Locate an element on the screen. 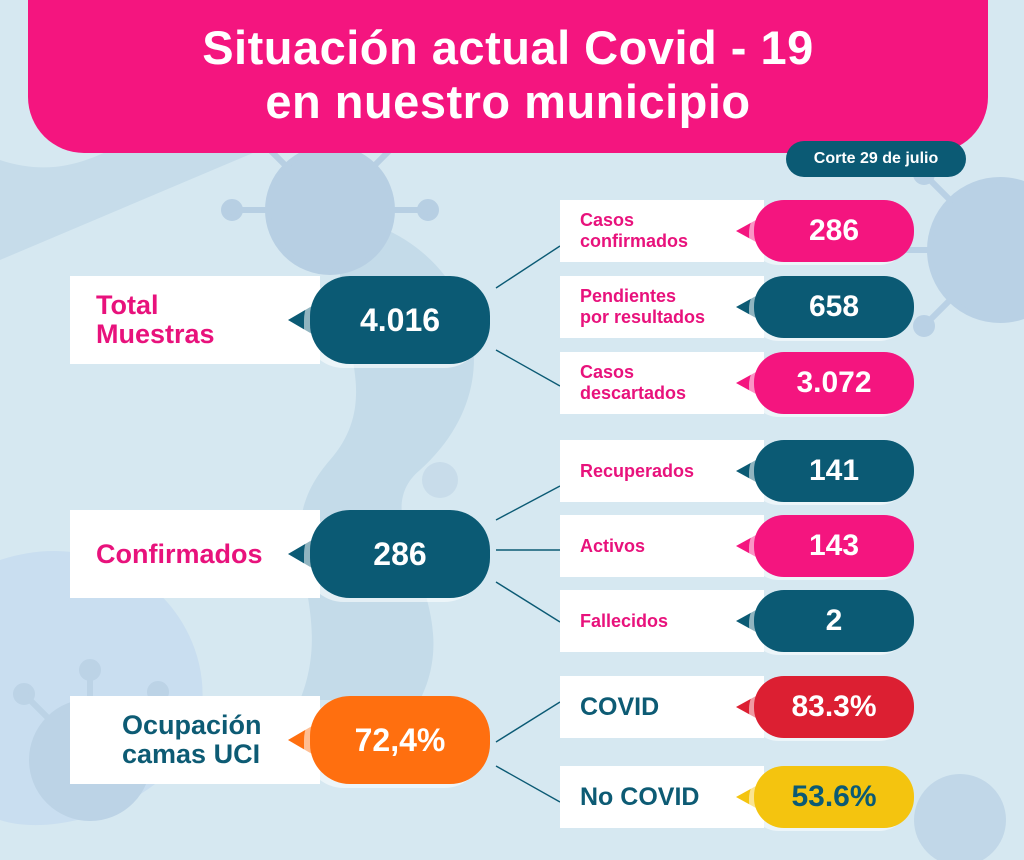 This screenshot has width=1024, height=860. recuperados-label: Recuperados is located at coordinates (662, 471).